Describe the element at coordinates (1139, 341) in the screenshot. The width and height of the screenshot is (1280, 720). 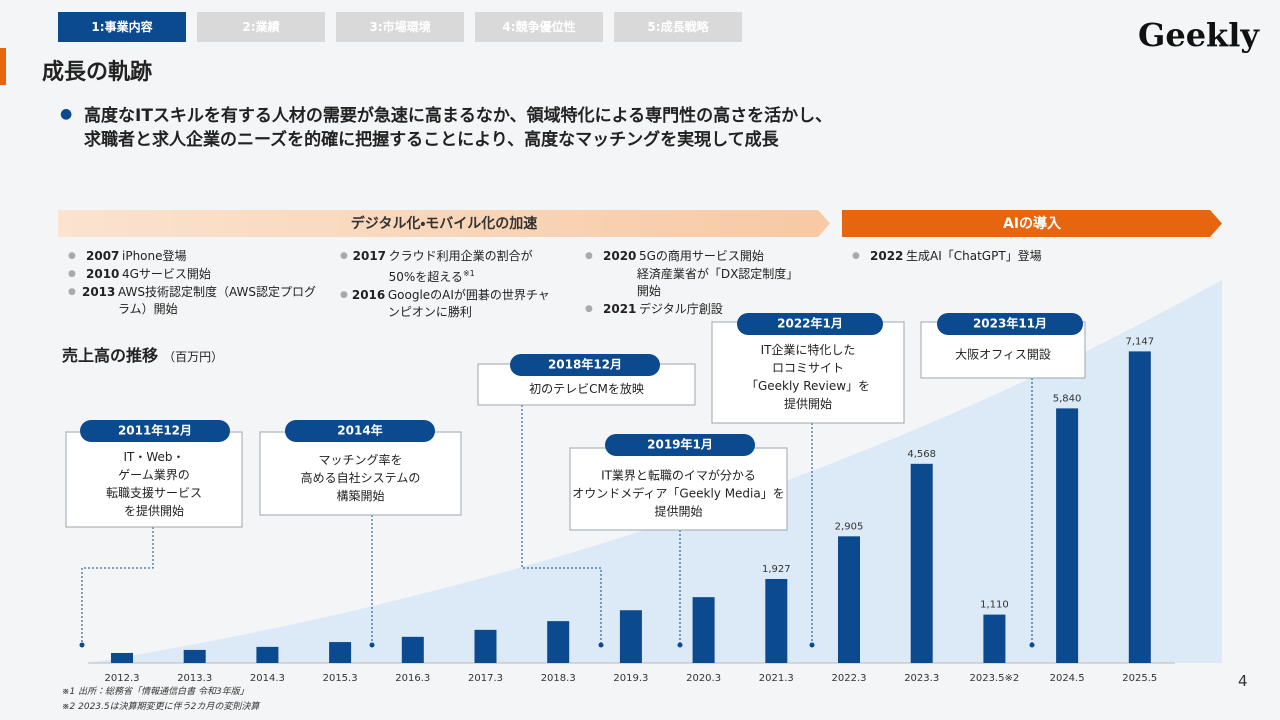
I see `value-label: 7,147` at that location.